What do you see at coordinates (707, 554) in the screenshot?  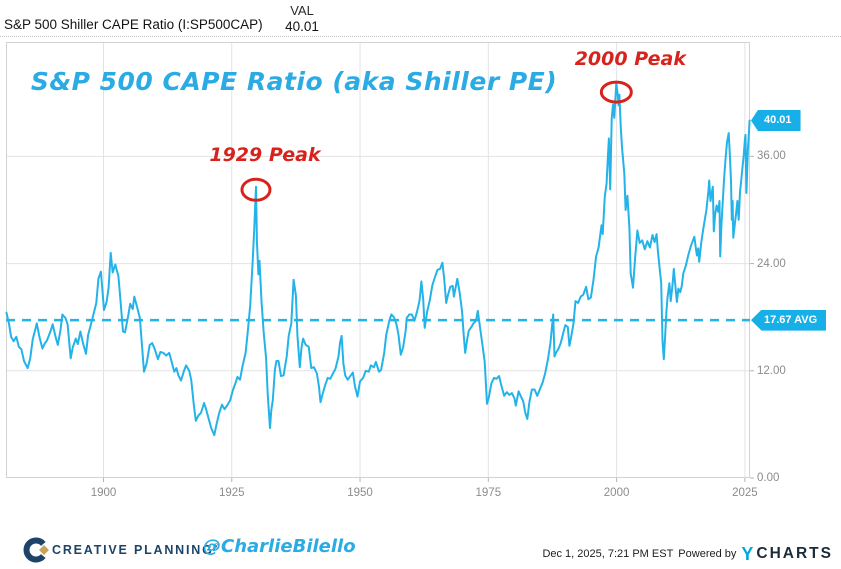 I see `powered-by-label: Powered by` at bounding box center [707, 554].